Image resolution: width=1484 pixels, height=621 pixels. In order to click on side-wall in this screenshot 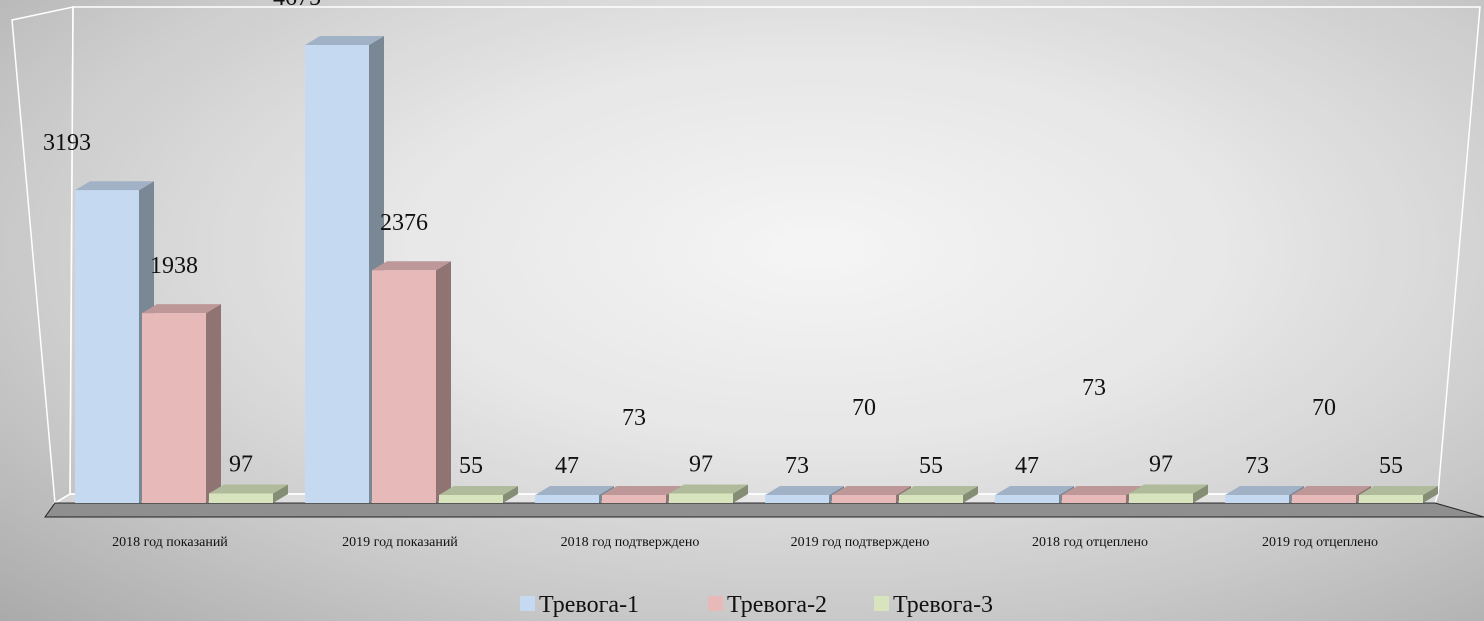, I will do `click(42, 255)`.